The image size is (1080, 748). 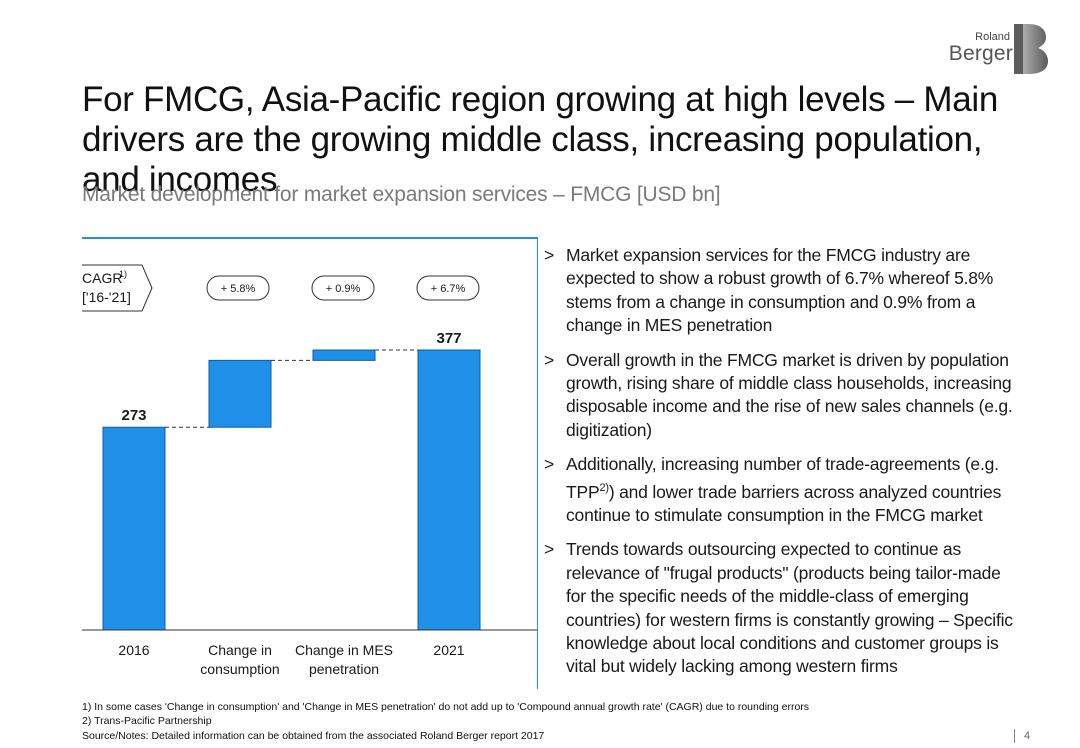 I want to click on category-label-0-0: 2016, so click(x=133, y=650).